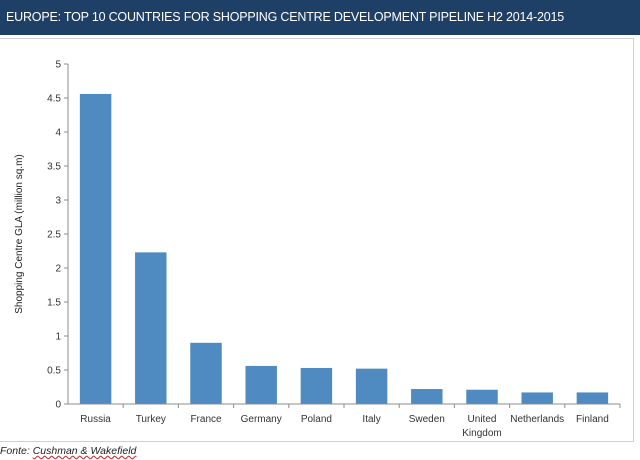 The width and height of the screenshot is (640, 460). I want to click on y-tick-label: 1.5, so click(54, 303).